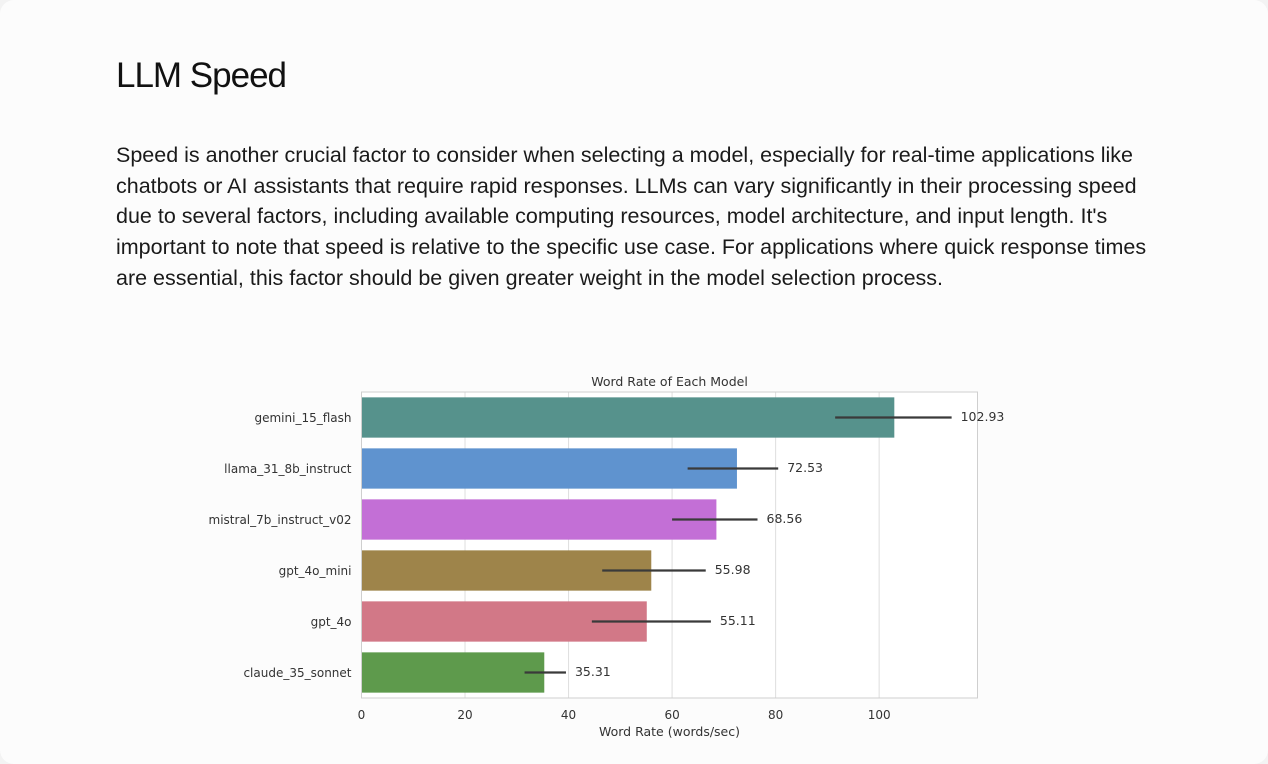  What do you see at coordinates (738, 545) in the screenshot?
I see `error-bars` at bounding box center [738, 545].